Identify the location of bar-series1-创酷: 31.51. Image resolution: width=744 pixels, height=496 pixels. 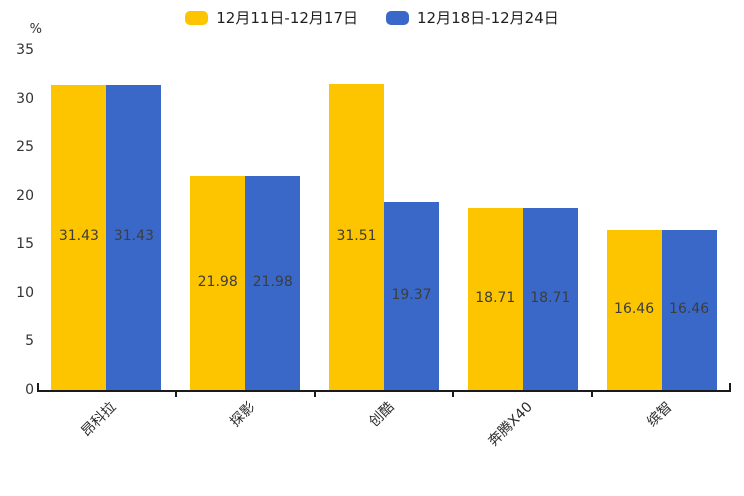
(356, 236).